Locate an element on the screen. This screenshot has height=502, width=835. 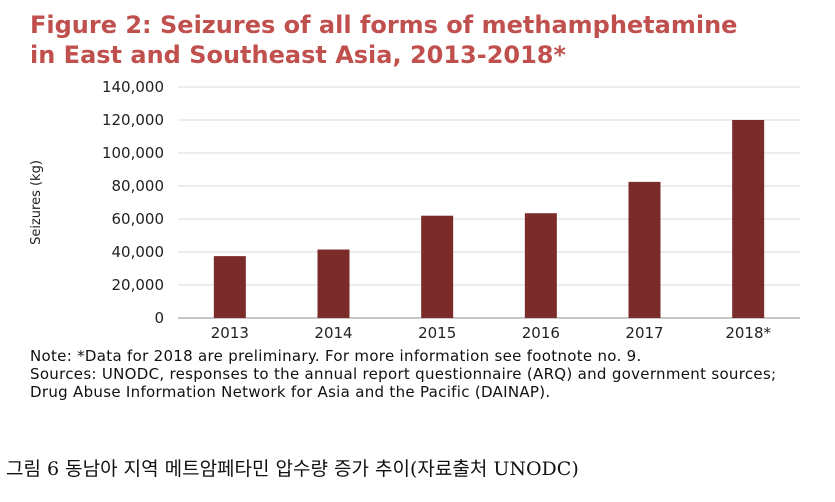
y-tick-label: 80,000 is located at coordinates (138, 186).